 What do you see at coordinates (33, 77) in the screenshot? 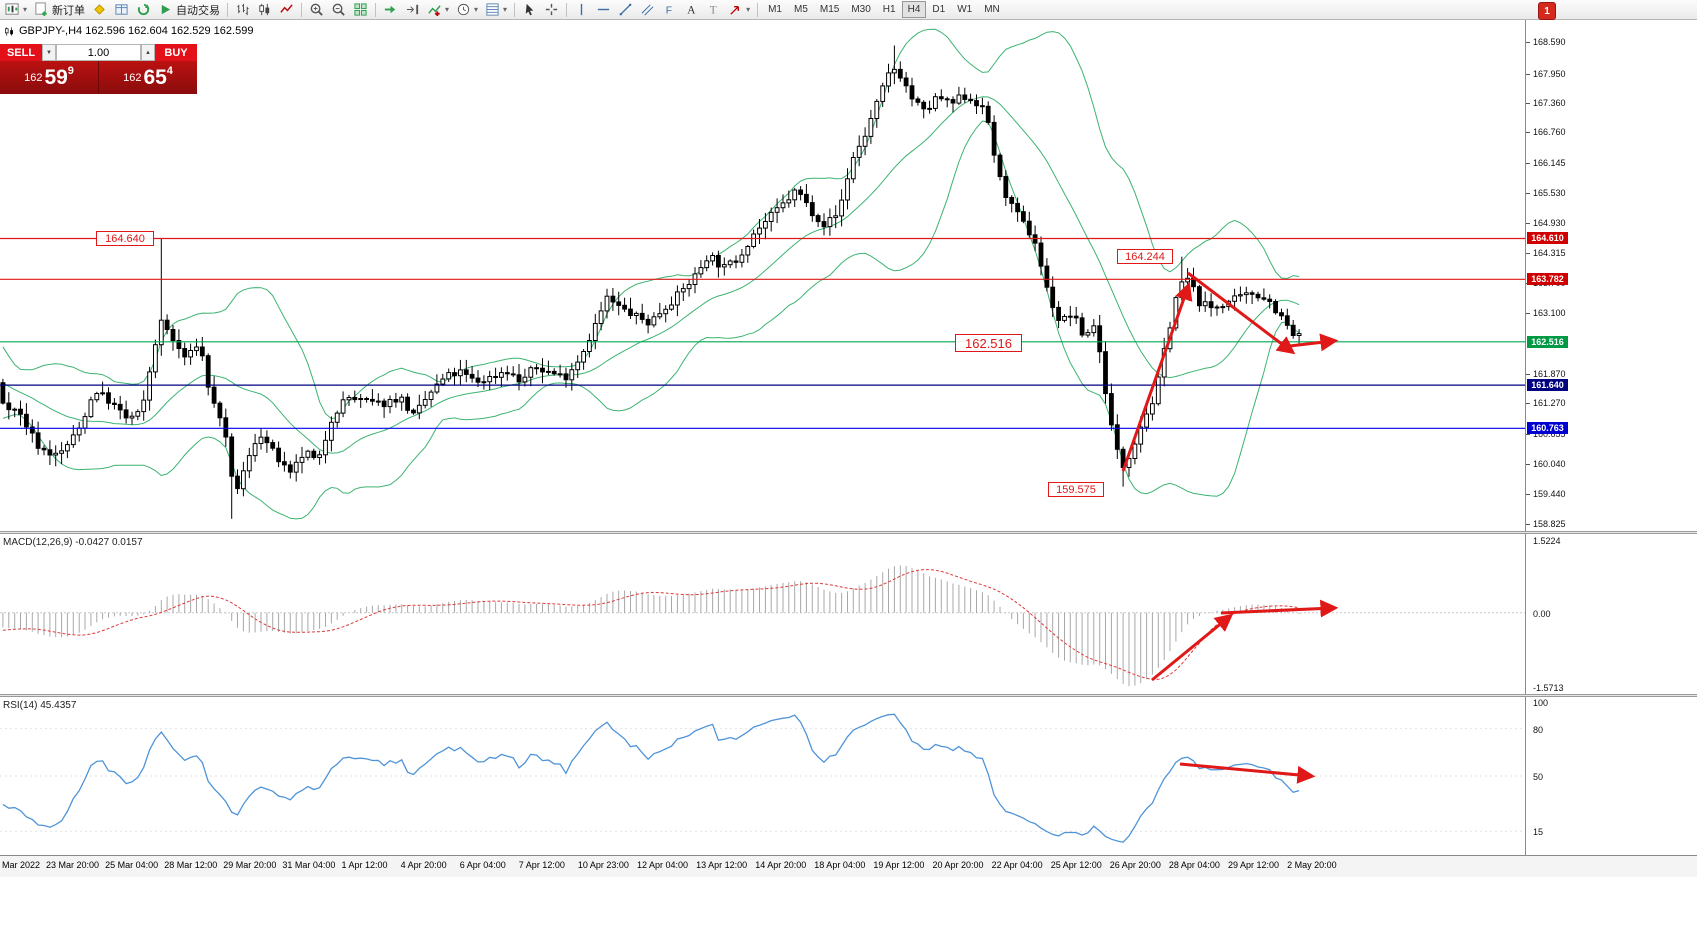
I see `sell-price-prefix: 162` at bounding box center [33, 77].